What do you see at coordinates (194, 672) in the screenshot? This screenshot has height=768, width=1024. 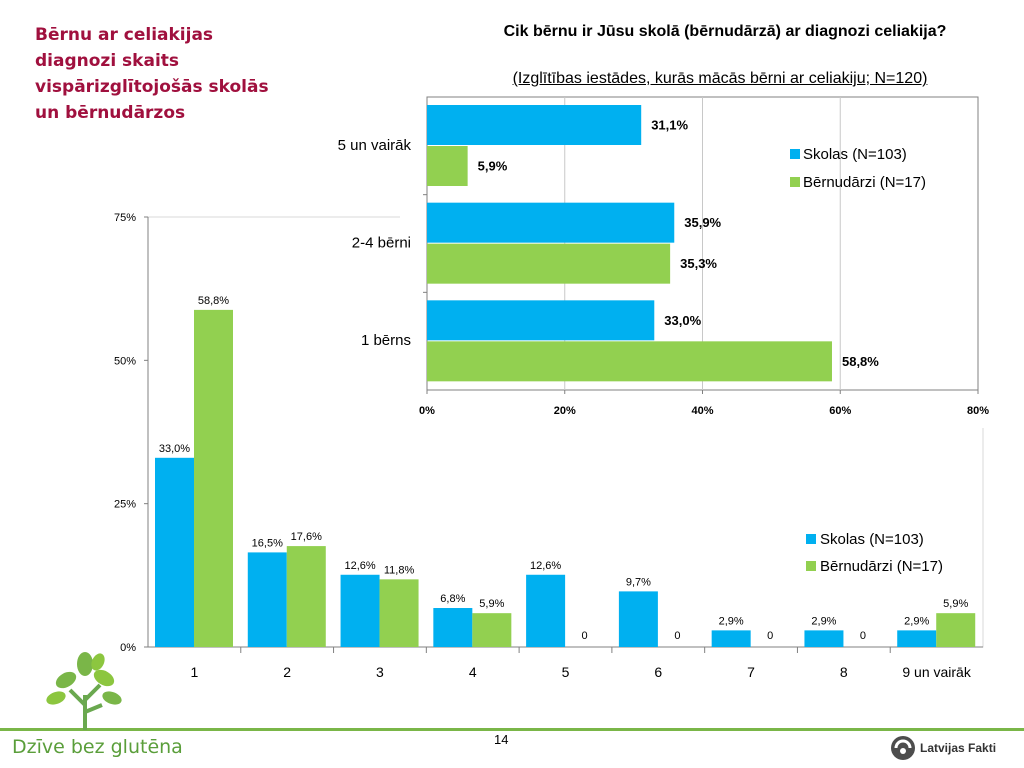 I see `x-tick-label: 1` at bounding box center [194, 672].